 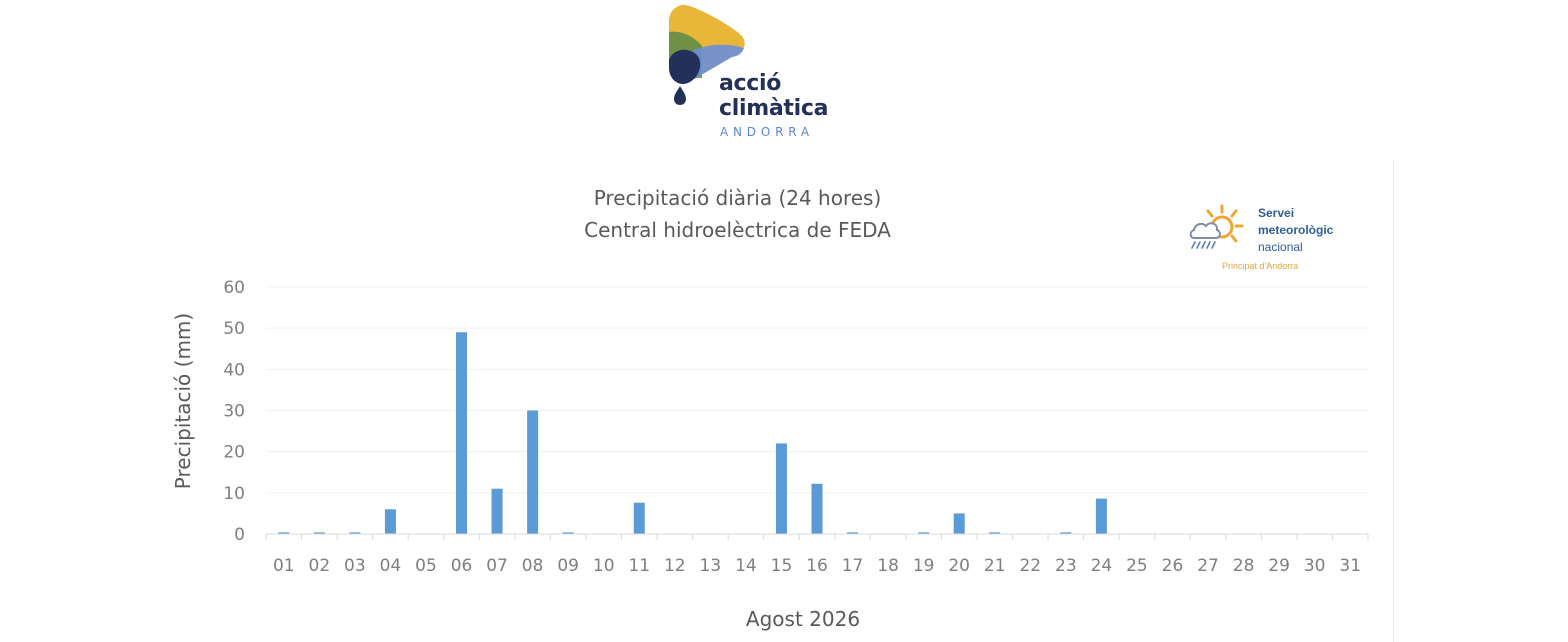 I want to click on x-tick-label: 24, so click(x=1102, y=566).